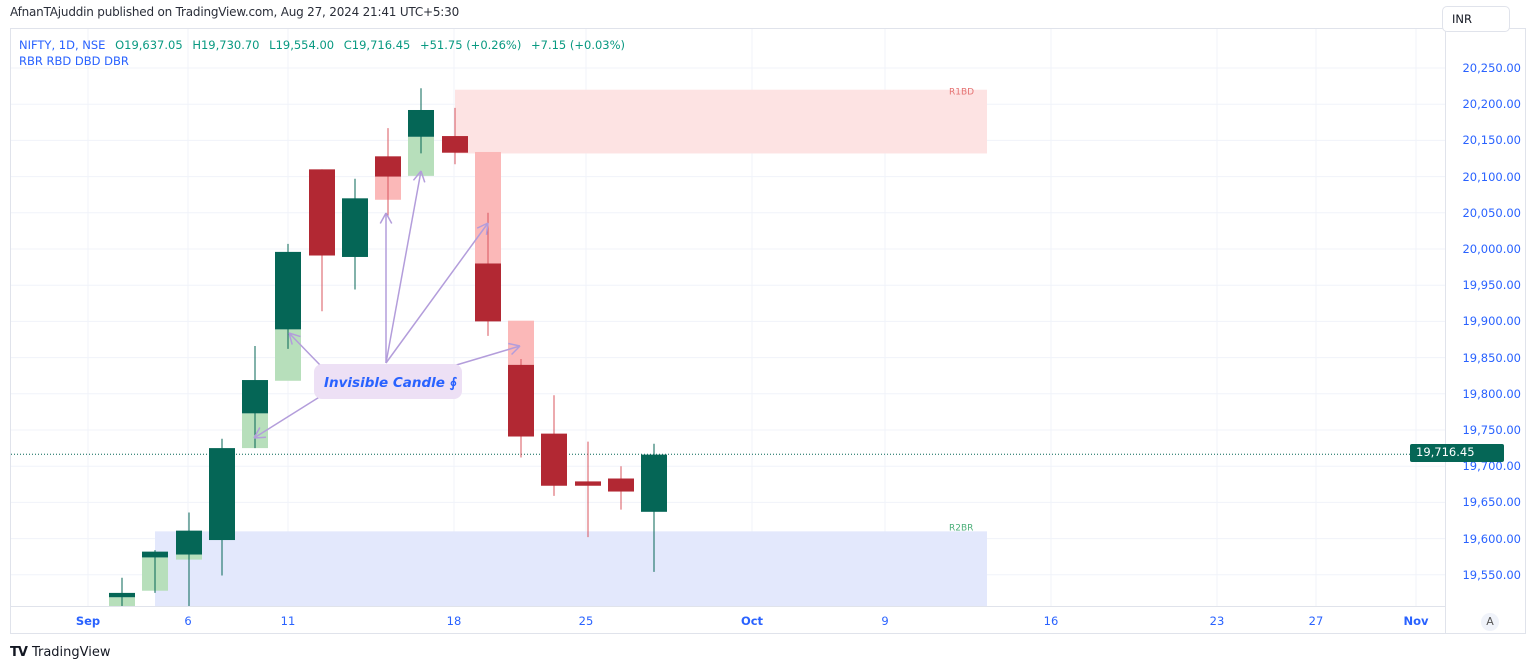  What do you see at coordinates (1457, 453) in the screenshot?
I see `last-price-label: 19,716.45` at bounding box center [1457, 453].